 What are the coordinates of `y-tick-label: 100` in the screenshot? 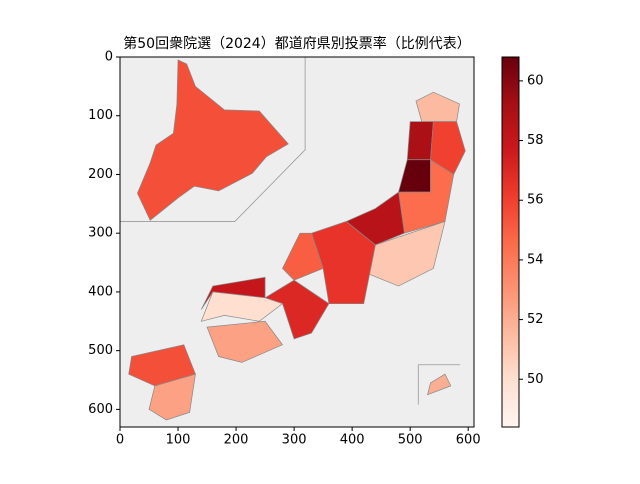 It's located at (100, 115).